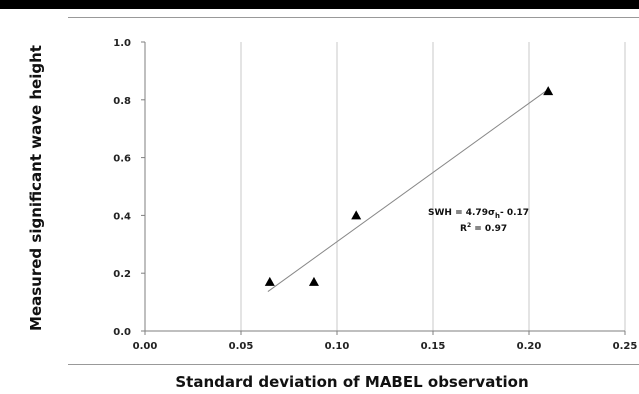  I want to click on x-tick-label: 0.25, so click(625, 346).